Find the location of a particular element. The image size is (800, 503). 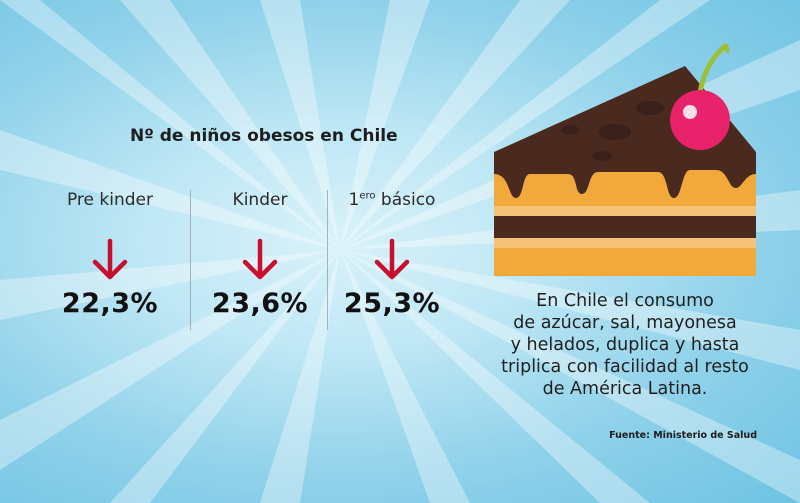

cherry-icon is located at coordinates (700, 120).